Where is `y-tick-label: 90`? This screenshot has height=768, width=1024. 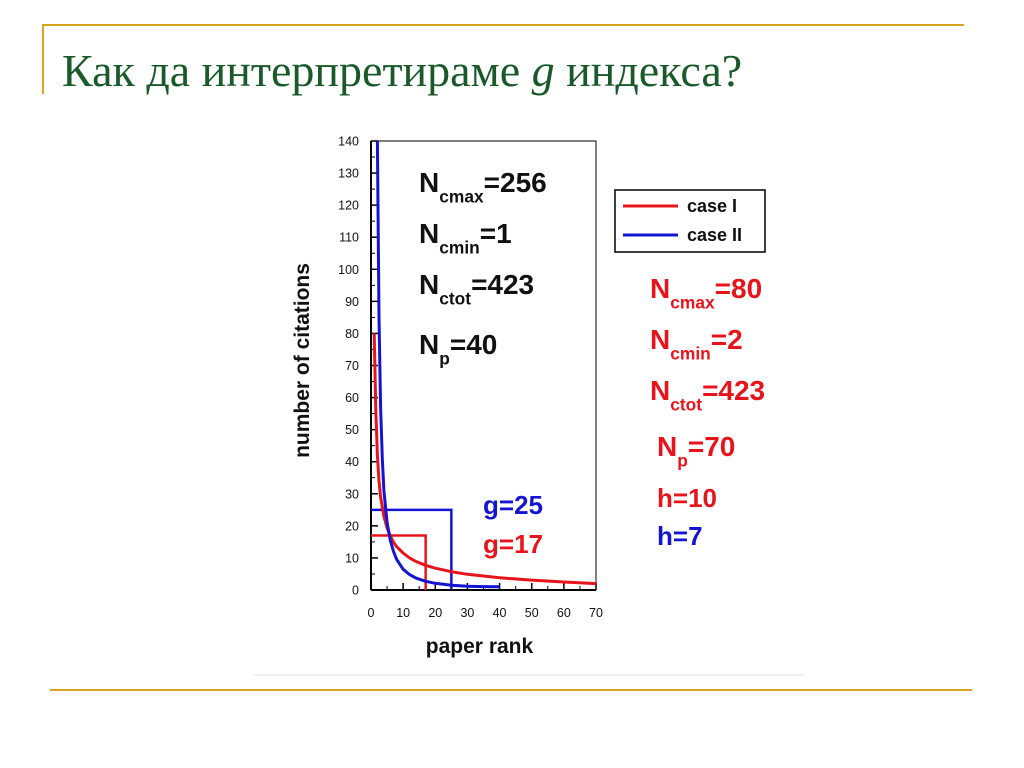
y-tick-label: 90 is located at coordinates (352, 302).